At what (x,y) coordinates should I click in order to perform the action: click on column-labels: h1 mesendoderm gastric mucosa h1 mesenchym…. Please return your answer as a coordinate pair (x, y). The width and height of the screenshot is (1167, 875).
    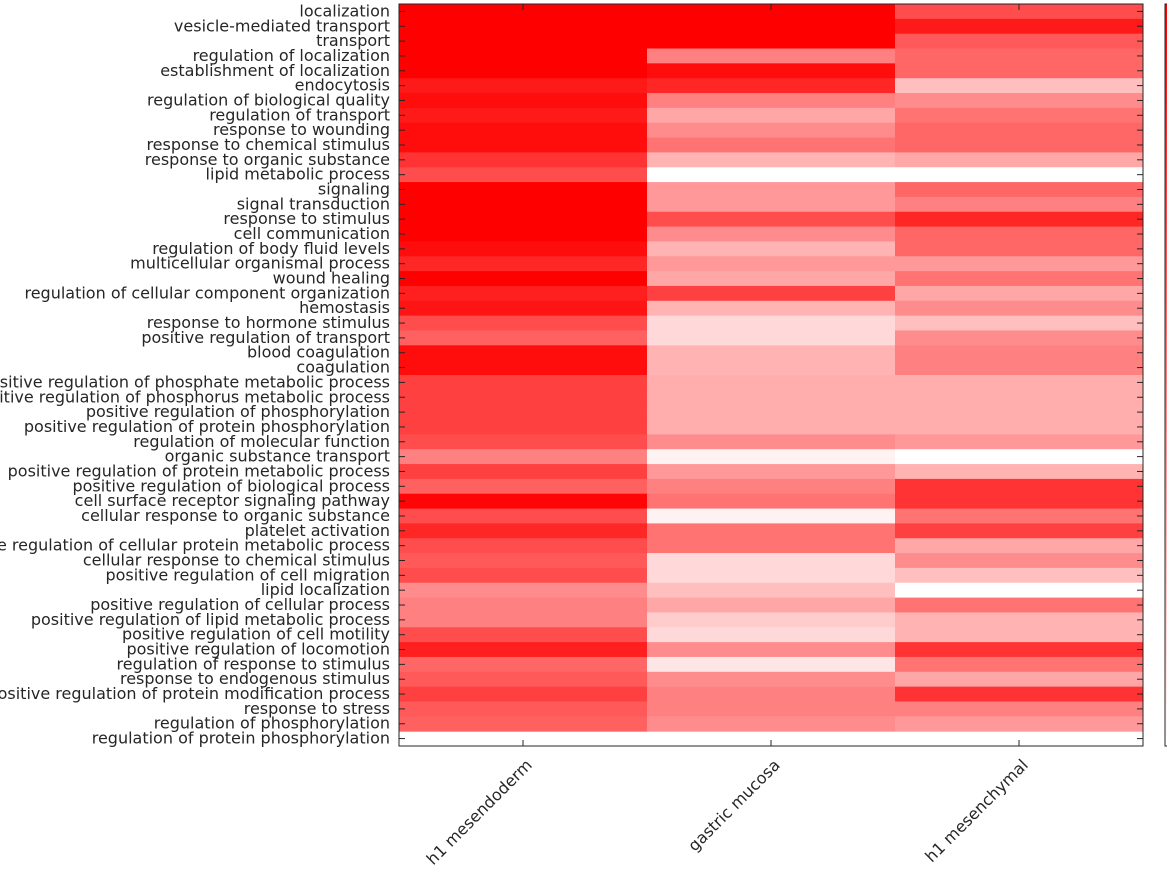
    Looking at the image, I should click on (727, 811).